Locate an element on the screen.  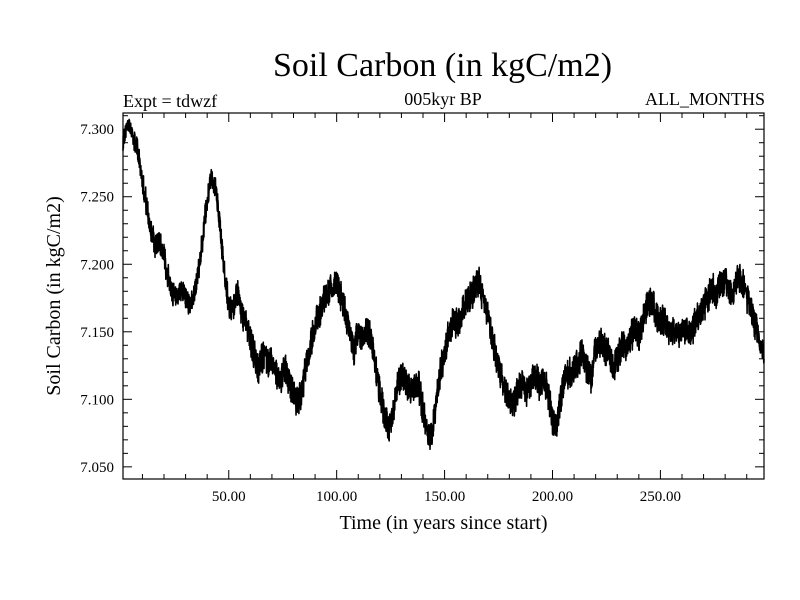
y-axis-label: Soil Carbon (in kgC/m2) is located at coordinates (54, 295).